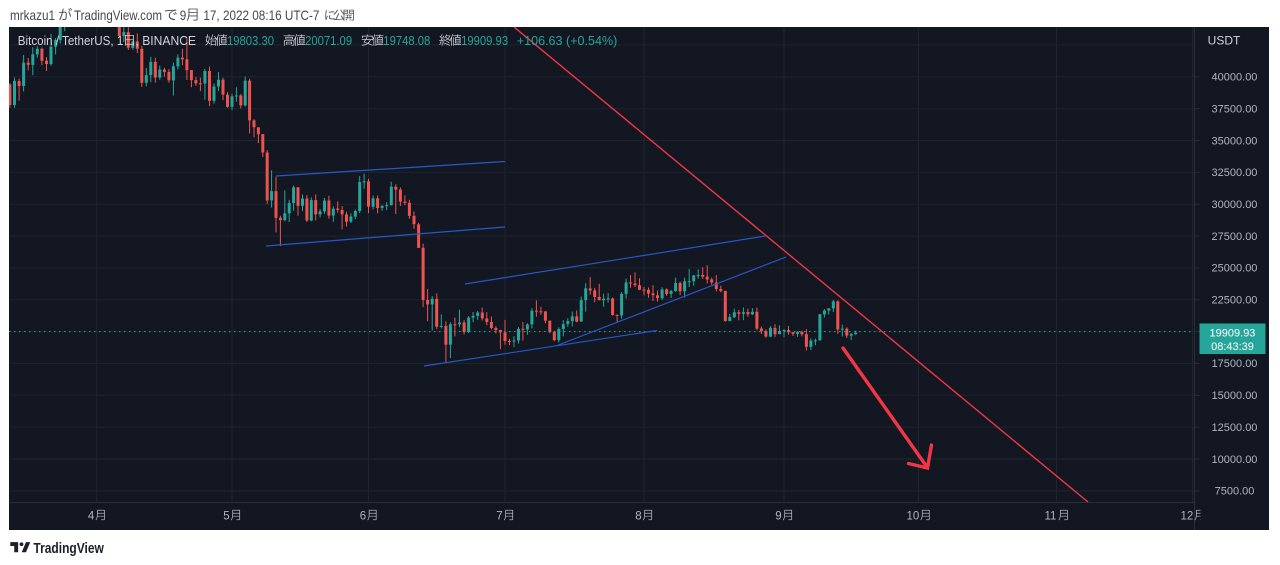 The width and height of the screenshot is (1280, 565). I want to click on svg-text: 8, so click(638, 517).